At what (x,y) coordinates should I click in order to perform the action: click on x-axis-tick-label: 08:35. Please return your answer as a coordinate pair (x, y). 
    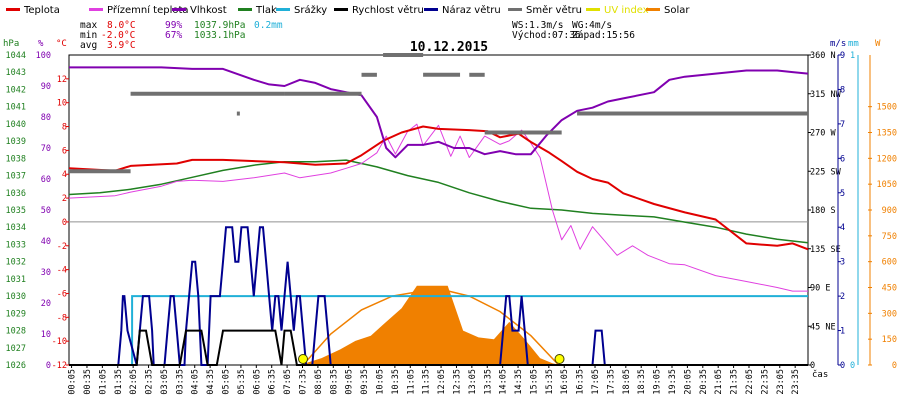
    Looking at the image, I should click on (334, 382).